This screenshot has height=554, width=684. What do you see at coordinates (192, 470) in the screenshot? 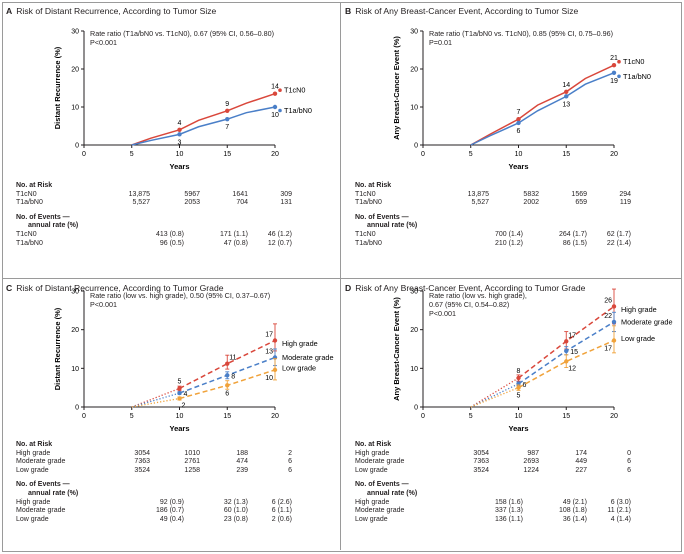
I see `panel-c-risk-cell: 1258` at bounding box center [192, 470].